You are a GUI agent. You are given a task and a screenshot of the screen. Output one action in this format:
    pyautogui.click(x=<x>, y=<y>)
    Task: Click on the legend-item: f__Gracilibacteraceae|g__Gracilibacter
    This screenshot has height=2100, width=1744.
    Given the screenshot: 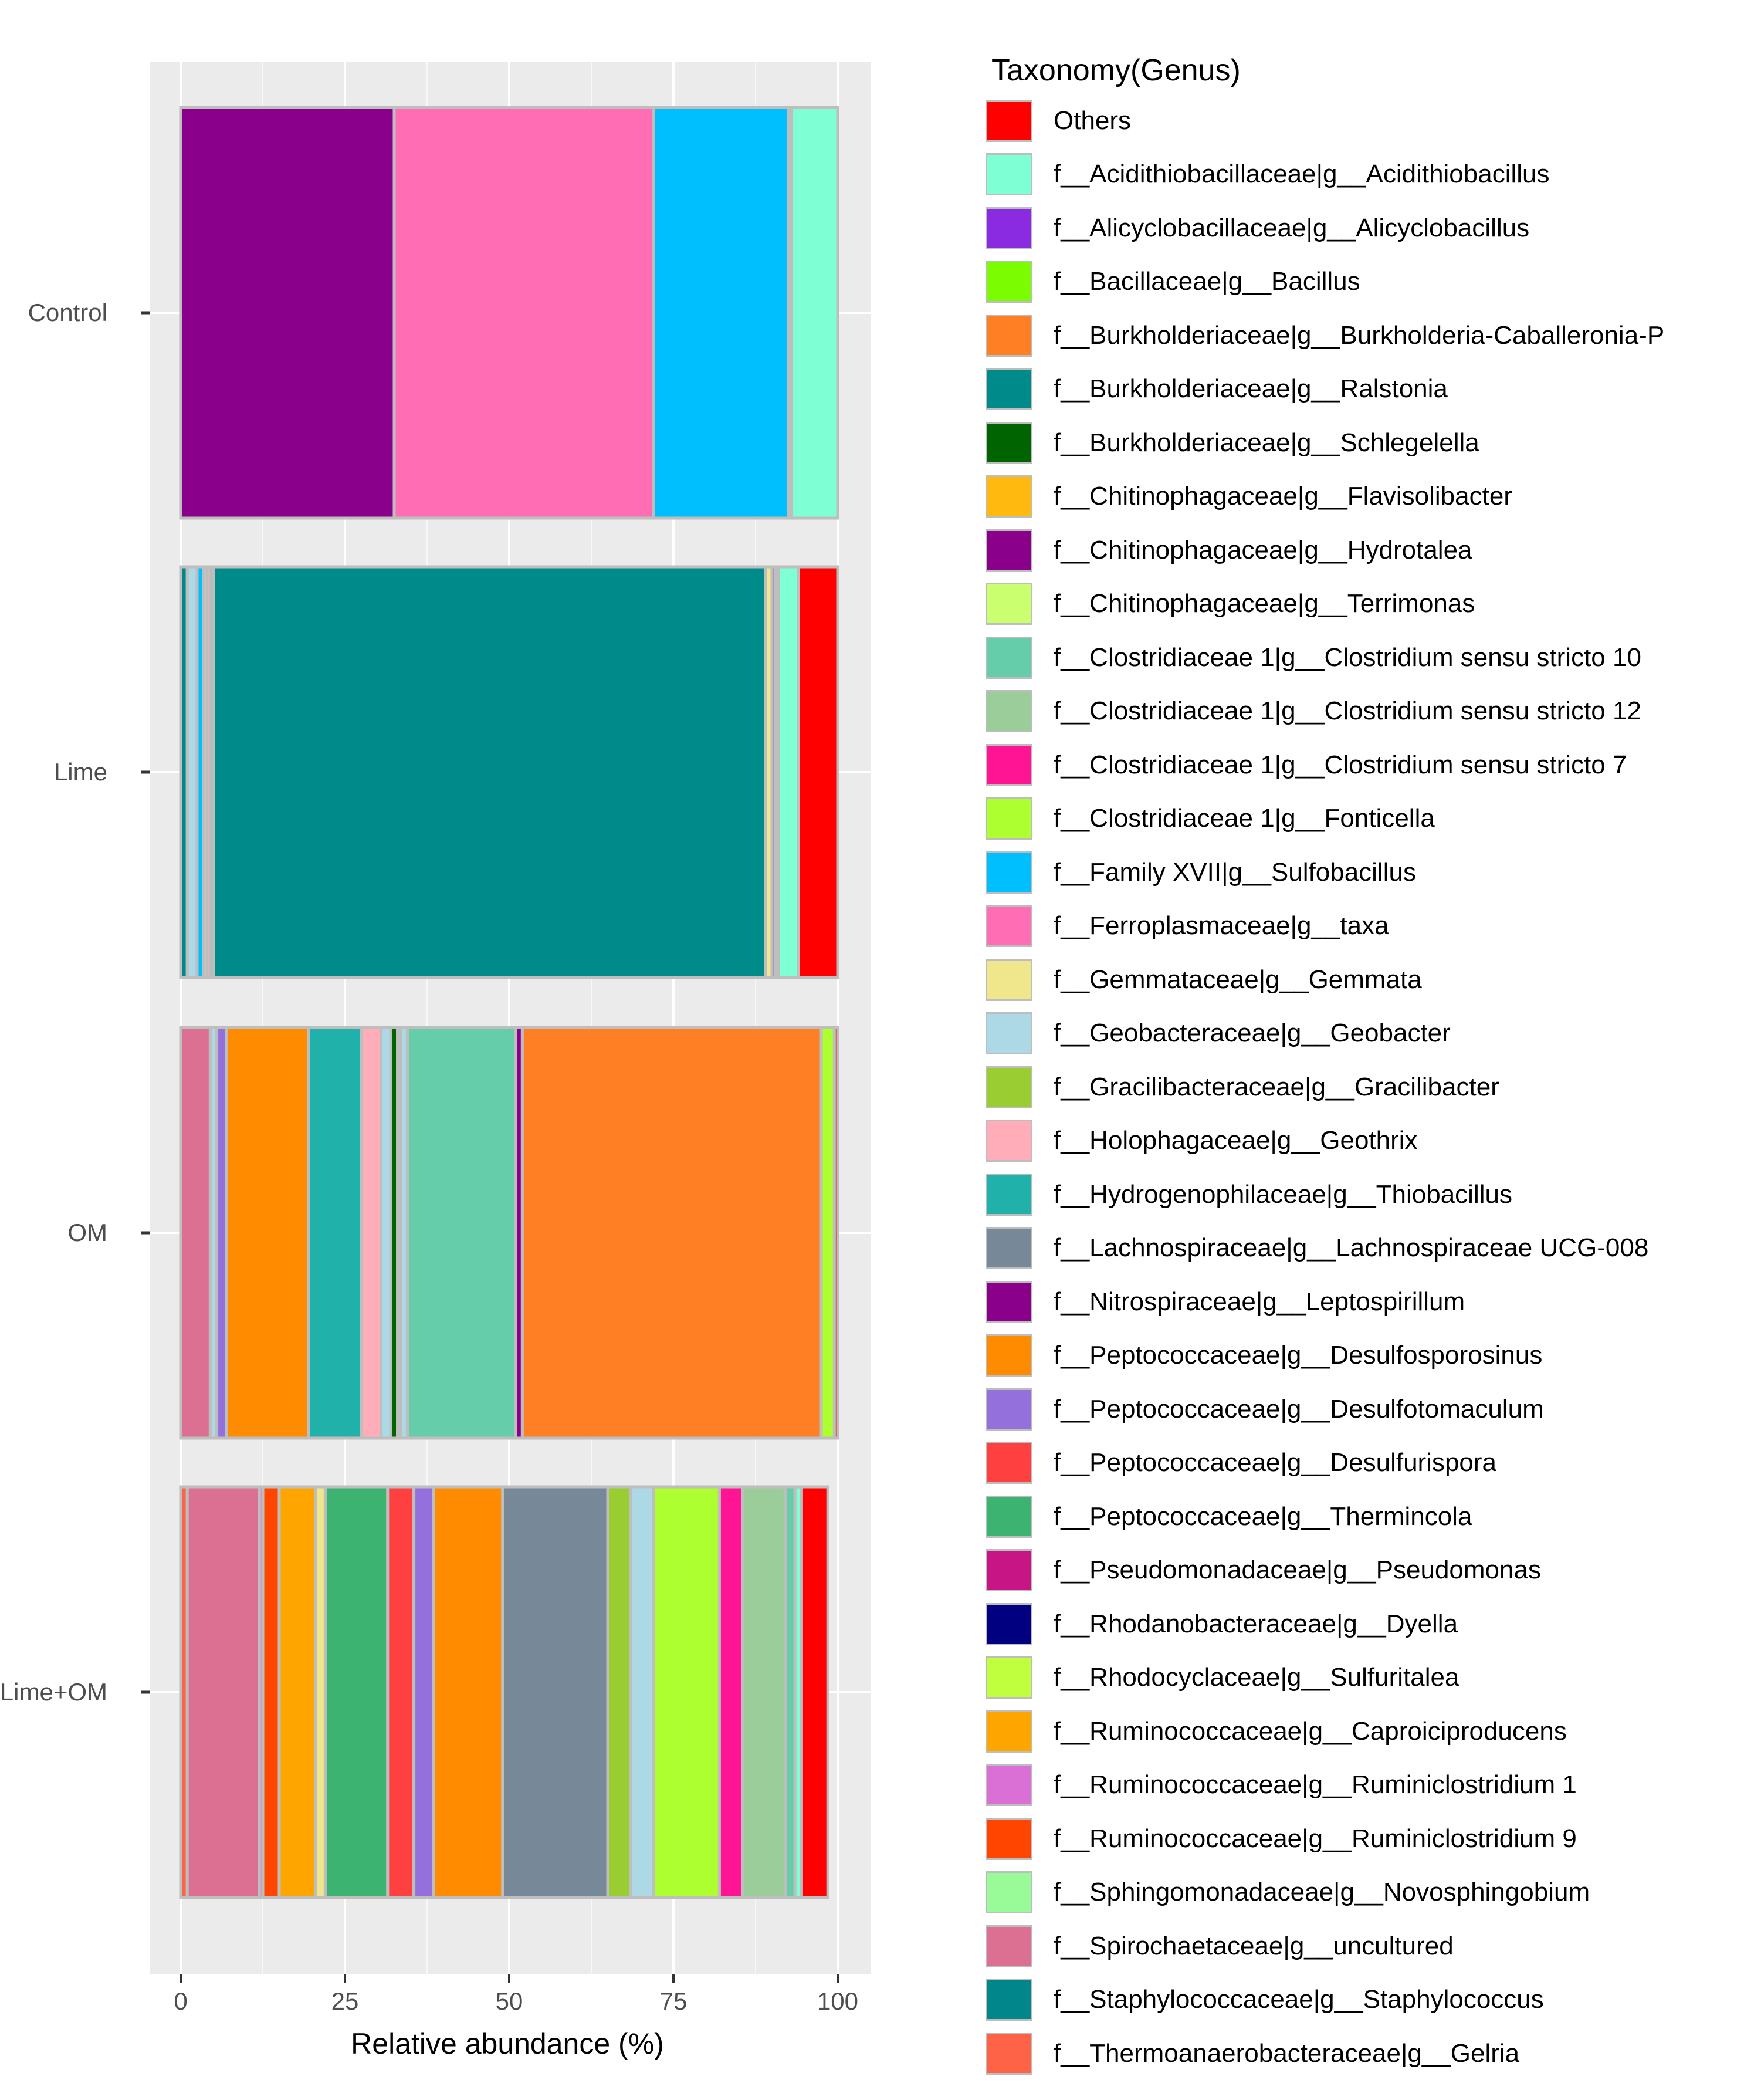 What is the action you would take?
    pyautogui.click(x=1361, y=1087)
    